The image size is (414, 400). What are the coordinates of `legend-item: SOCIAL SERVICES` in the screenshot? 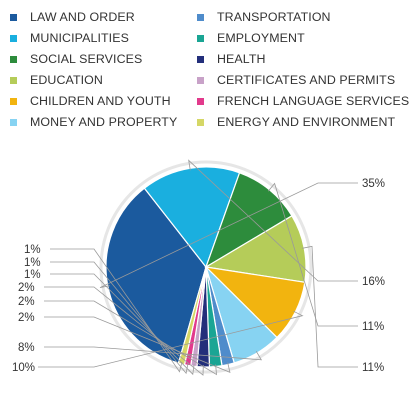 It's located at (76, 59).